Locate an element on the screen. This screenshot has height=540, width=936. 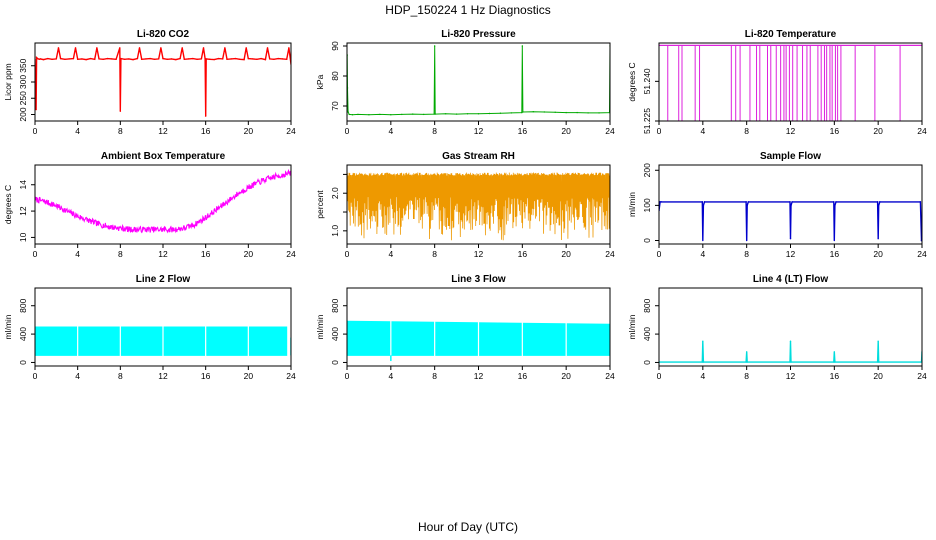
y-tick-label: 80 is located at coordinates (335, 76).